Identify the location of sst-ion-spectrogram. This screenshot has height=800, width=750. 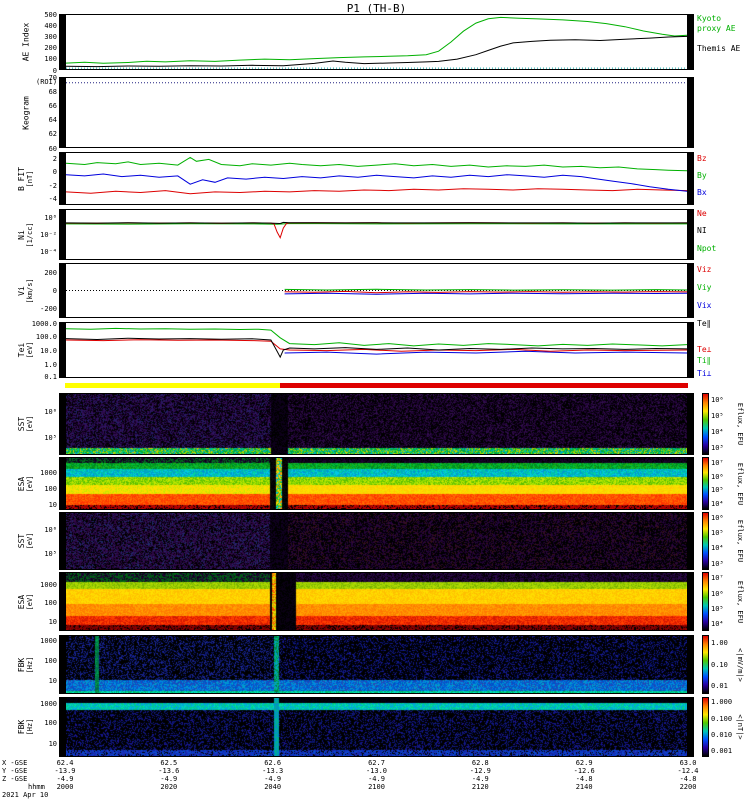
(376, 424).